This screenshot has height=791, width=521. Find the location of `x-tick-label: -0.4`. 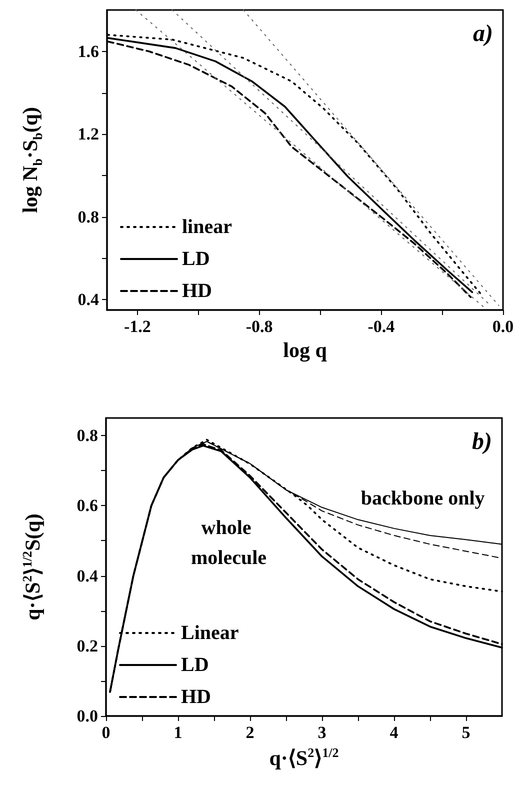

x-tick-label: -0.4 is located at coordinates (382, 326).